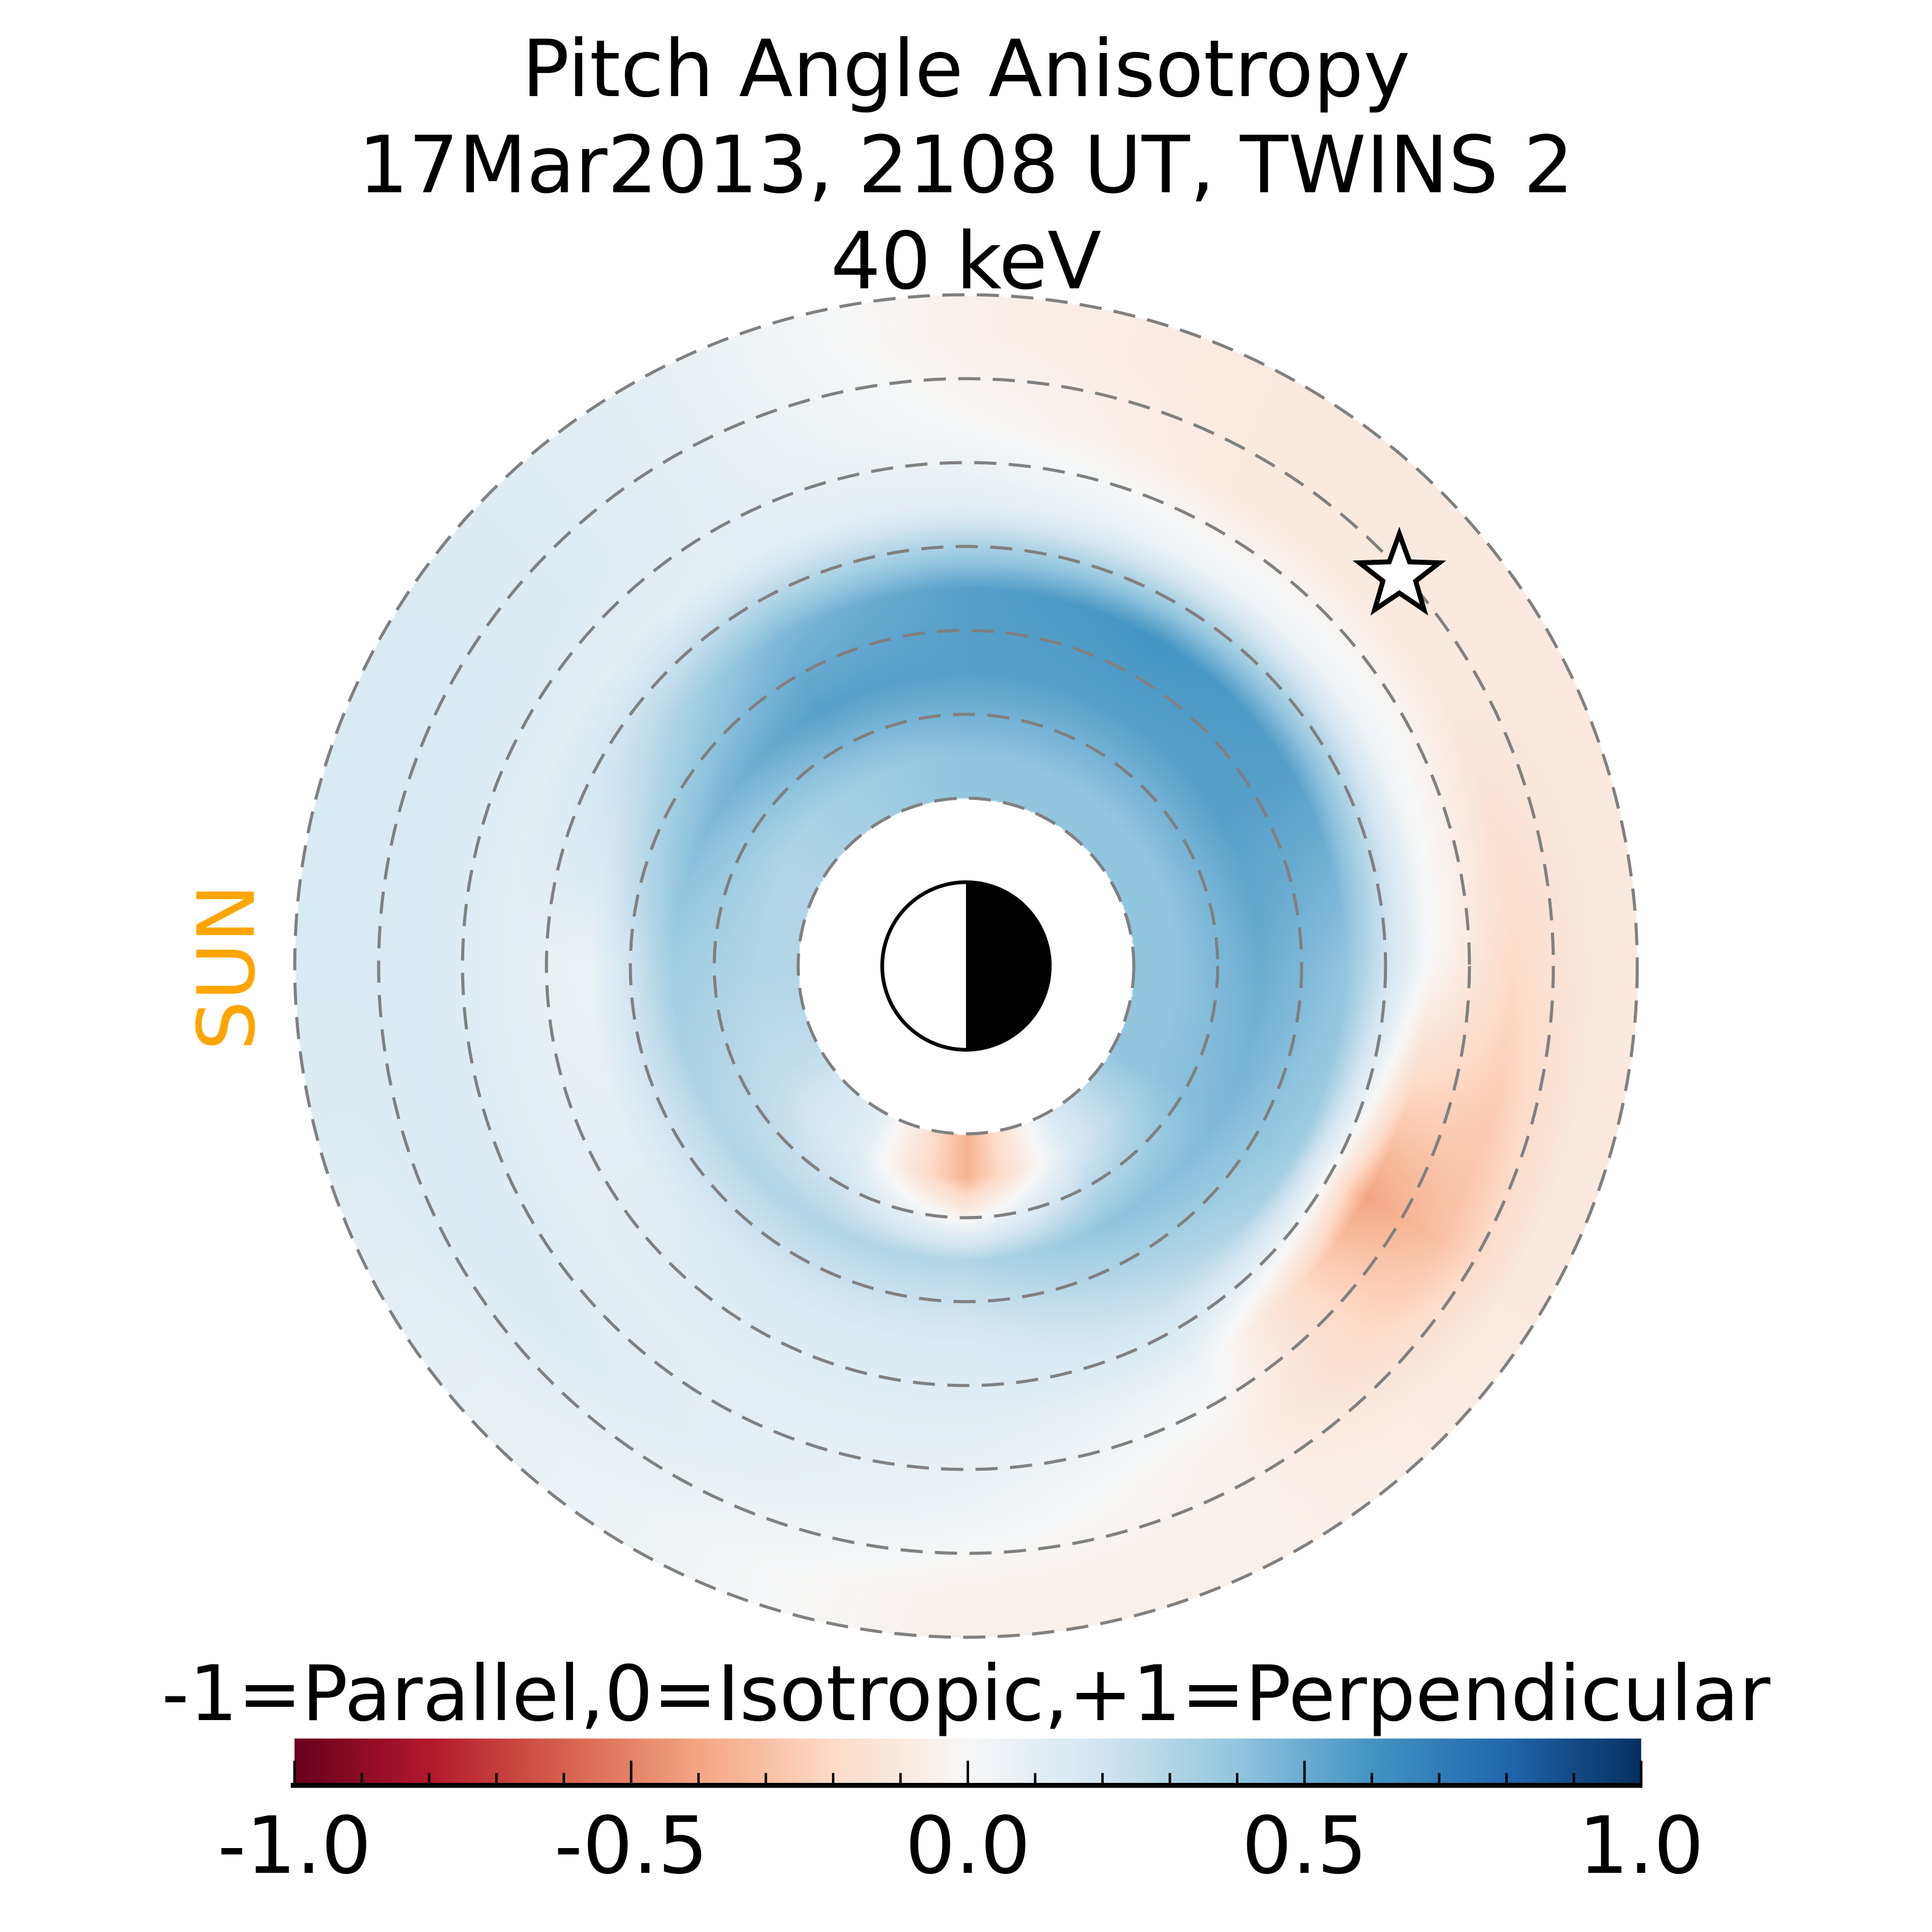 This screenshot has width=1932, height=1932. I want to click on L-shell-ring, so click(966, 966).